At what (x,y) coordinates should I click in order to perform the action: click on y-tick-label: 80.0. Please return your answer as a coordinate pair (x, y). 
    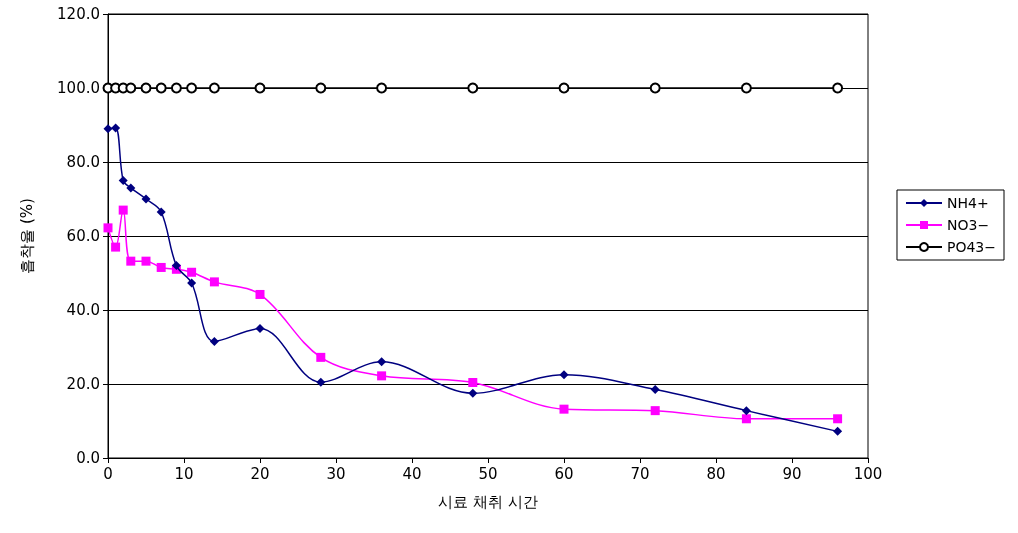
    Looking at the image, I should click on (83, 162).